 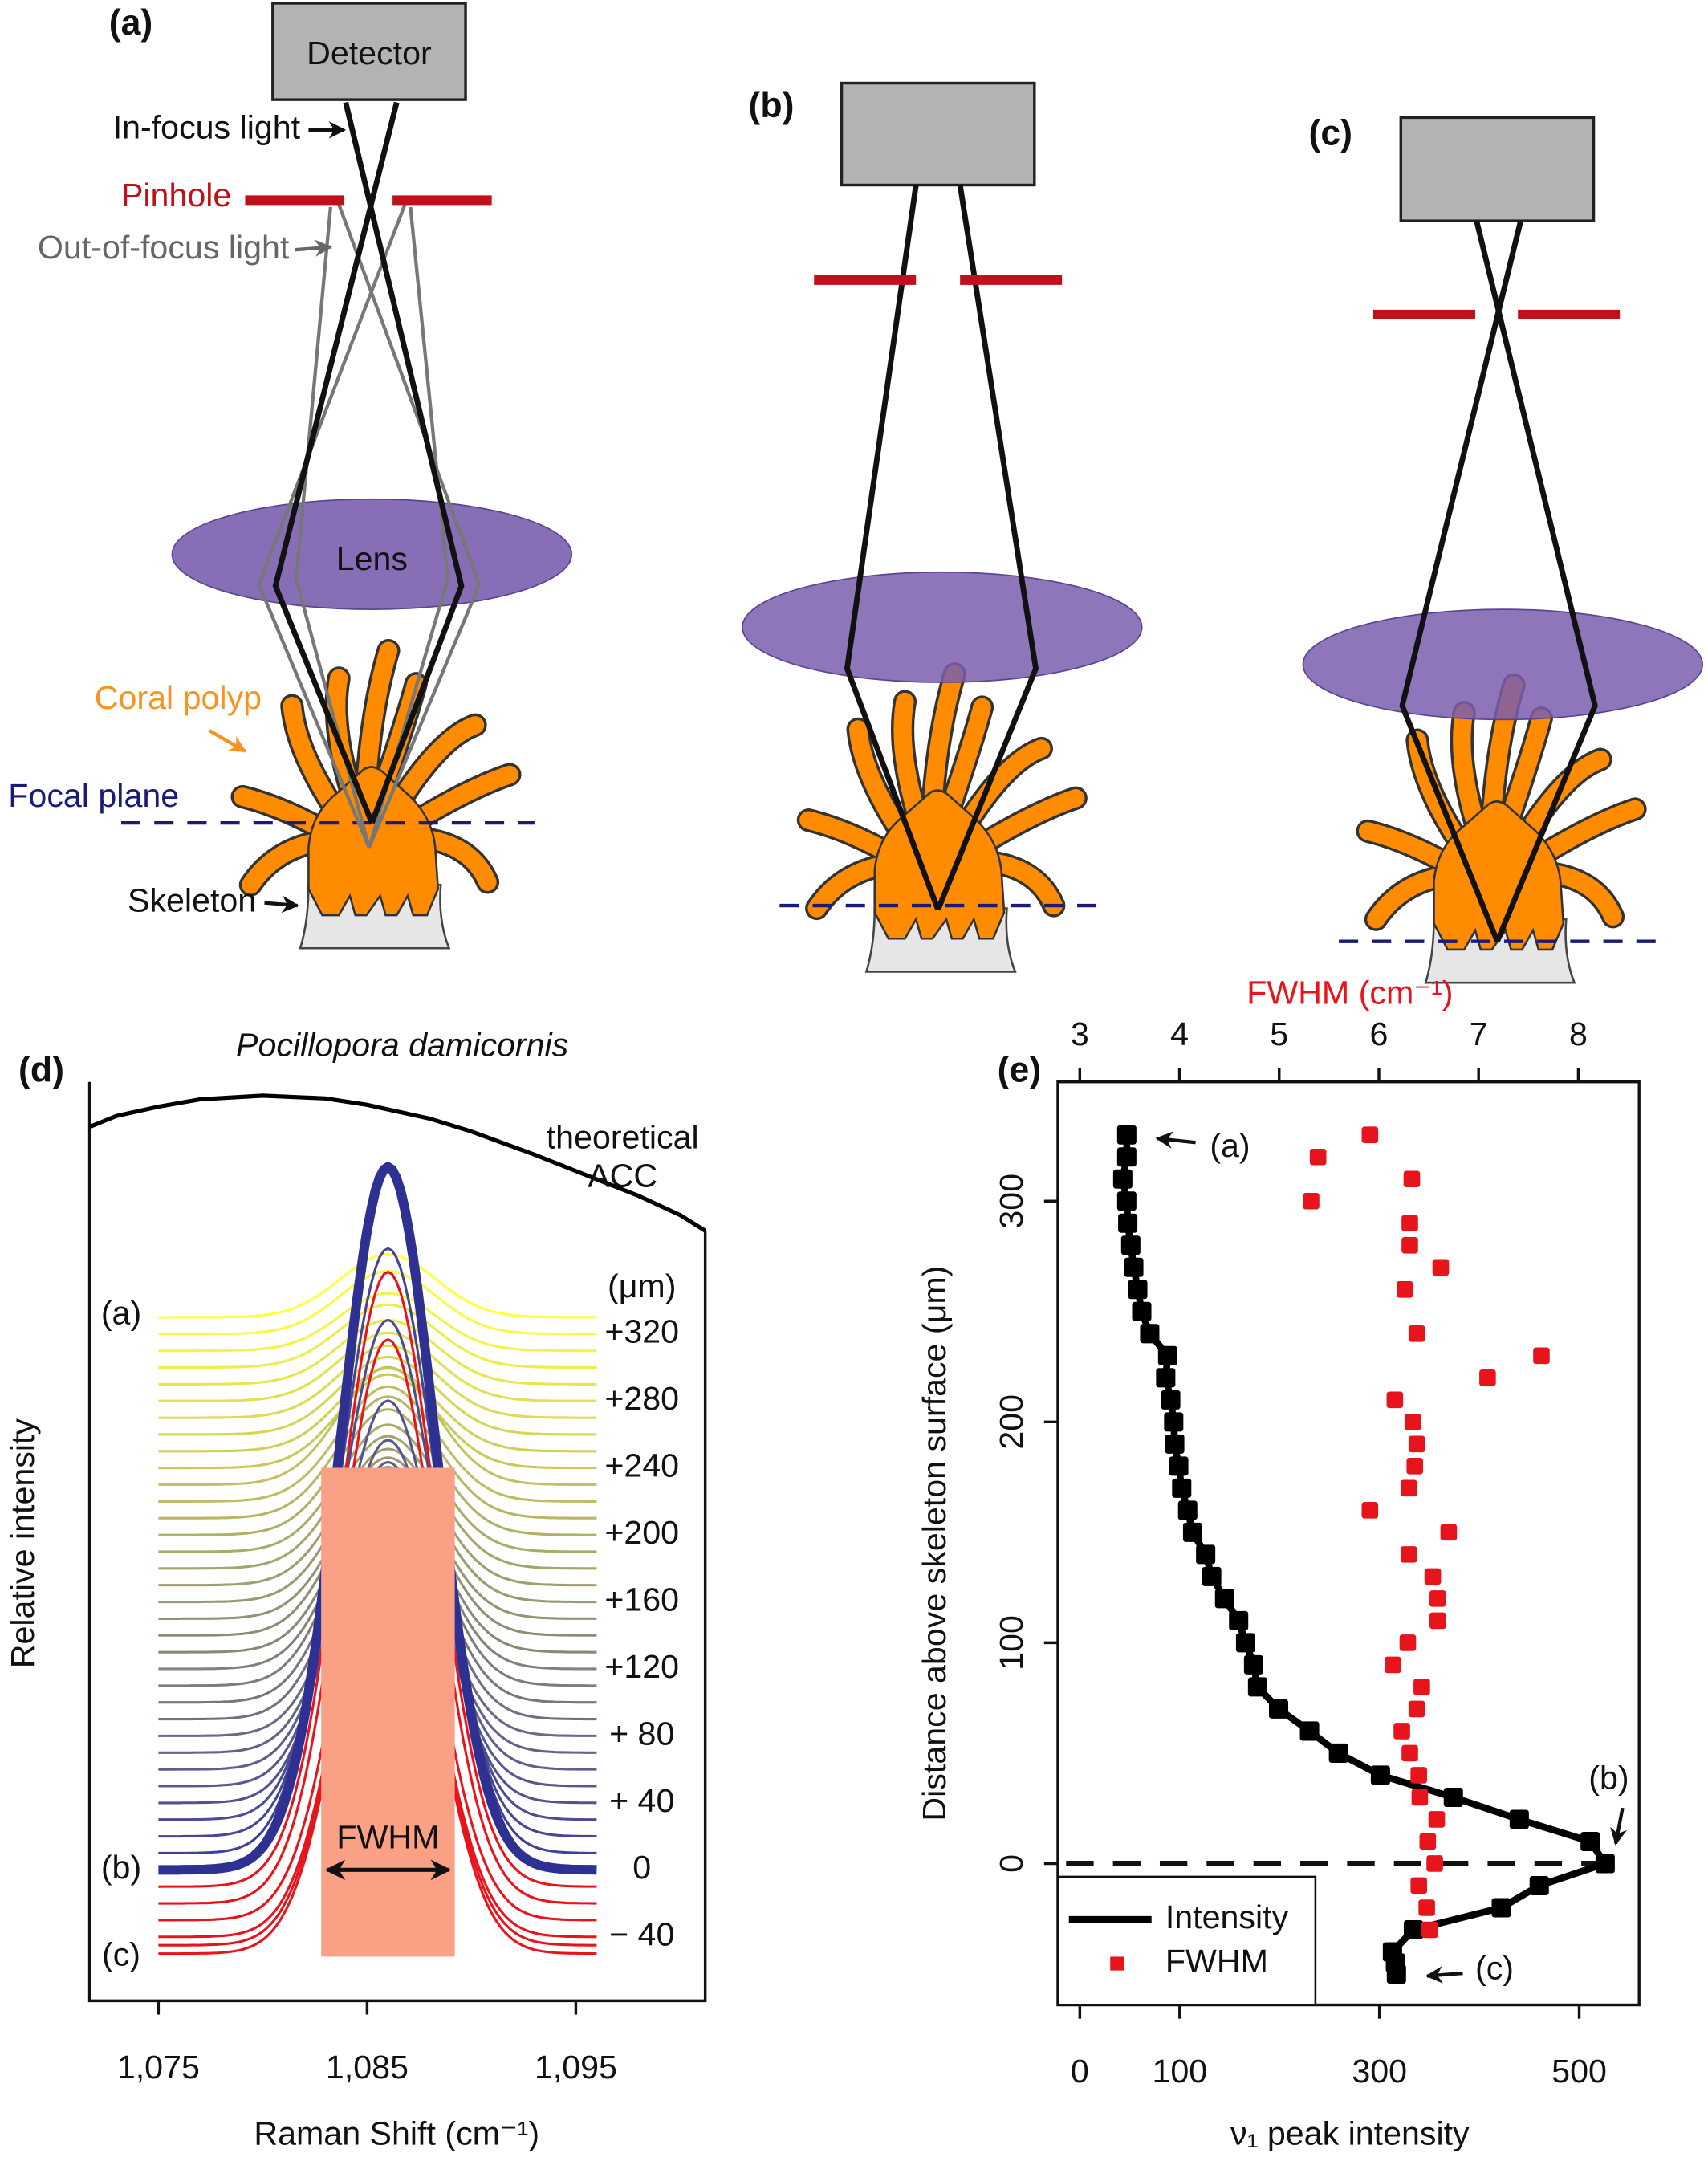 What do you see at coordinates (398, 1163) in the screenshot?
I see `reference-curve` at bounding box center [398, 1163].